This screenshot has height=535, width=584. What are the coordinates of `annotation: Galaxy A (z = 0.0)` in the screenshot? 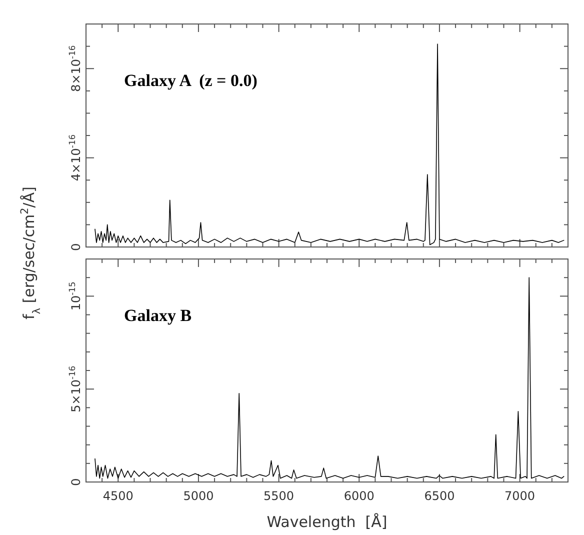 It's located at (191, 80).